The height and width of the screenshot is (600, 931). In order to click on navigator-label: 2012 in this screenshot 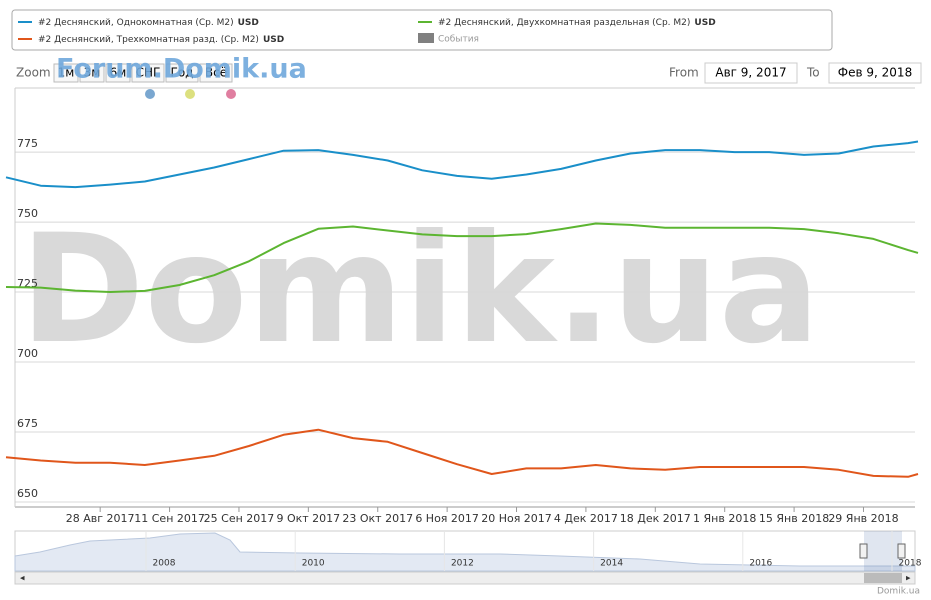, I will do `click(462, 564)`.